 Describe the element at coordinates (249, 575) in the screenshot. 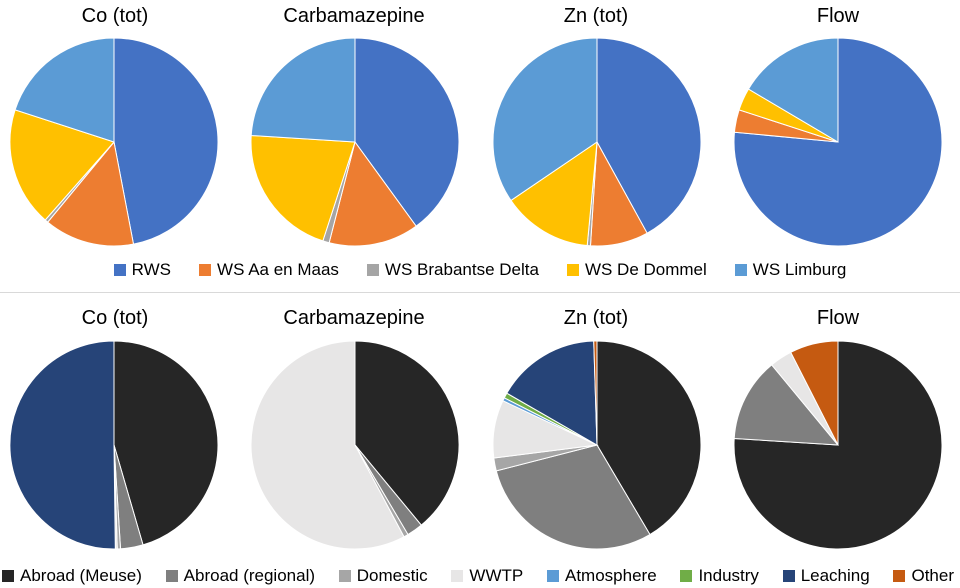

I see `legend-bottom-label: Abroad (regional)` at that location.